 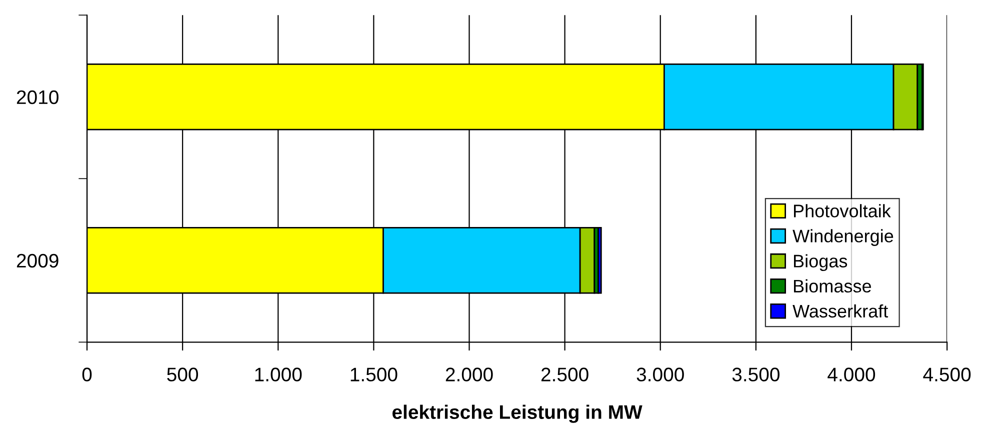 What do you see at coordinates (374, 375) in the screenshot?
I see `x-tick-label: 1.500` at bounding box center [374, 375].